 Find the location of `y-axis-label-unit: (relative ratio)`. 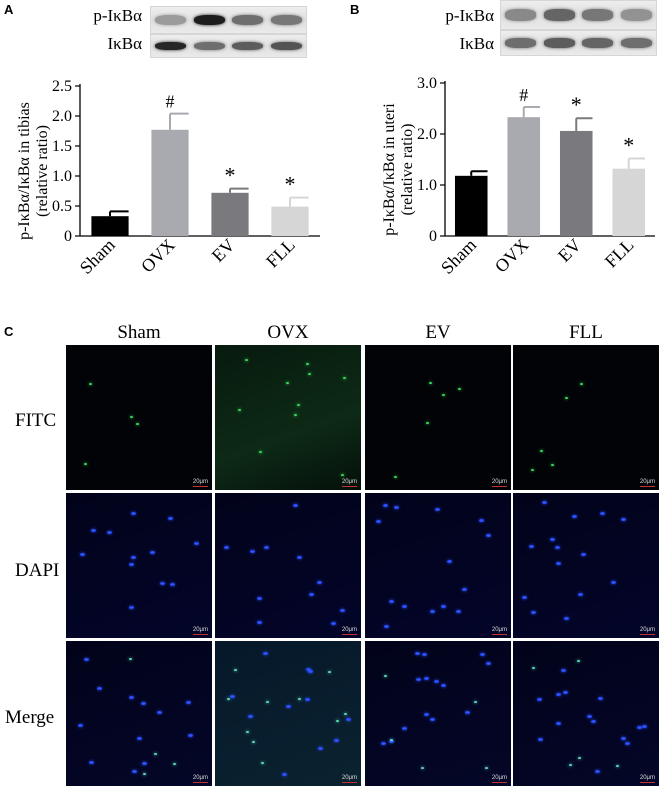

y-axis-label-unit: (relative ratio) is located at coordinates (42, 171).